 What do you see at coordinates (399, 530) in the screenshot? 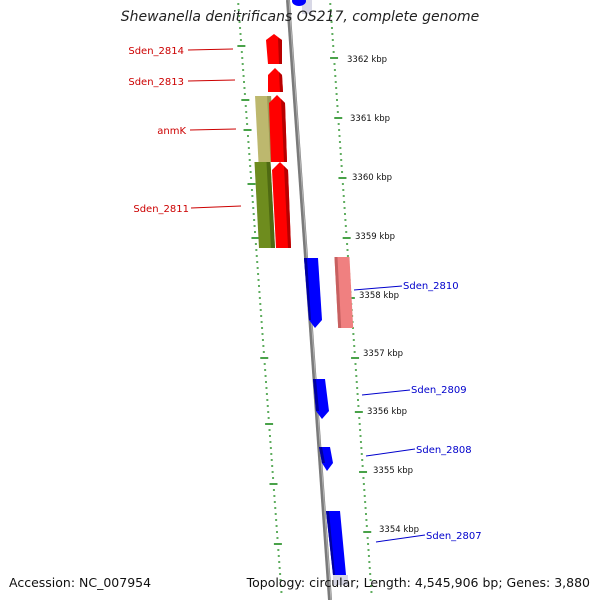
I see `scale-label: 3354 kbp` at bounding box center [399, 530].